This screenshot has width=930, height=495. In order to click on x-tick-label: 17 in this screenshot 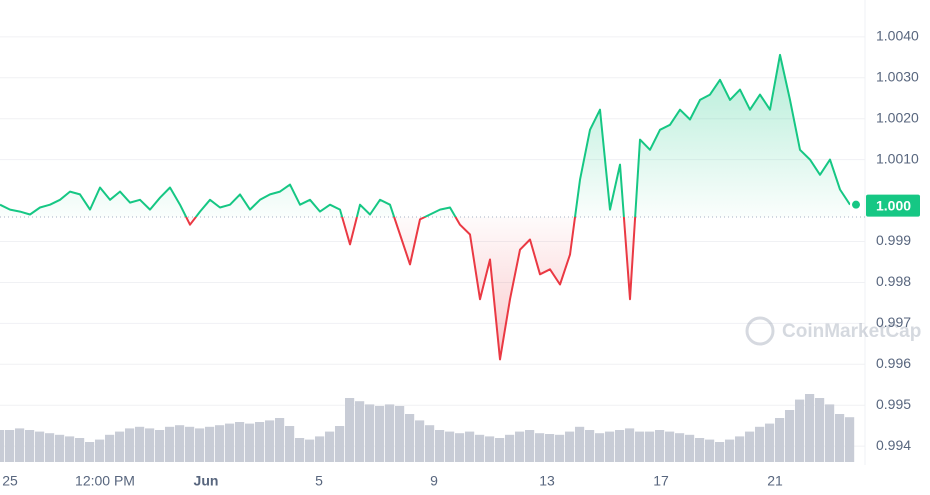, I will do `click(661, 481)`.